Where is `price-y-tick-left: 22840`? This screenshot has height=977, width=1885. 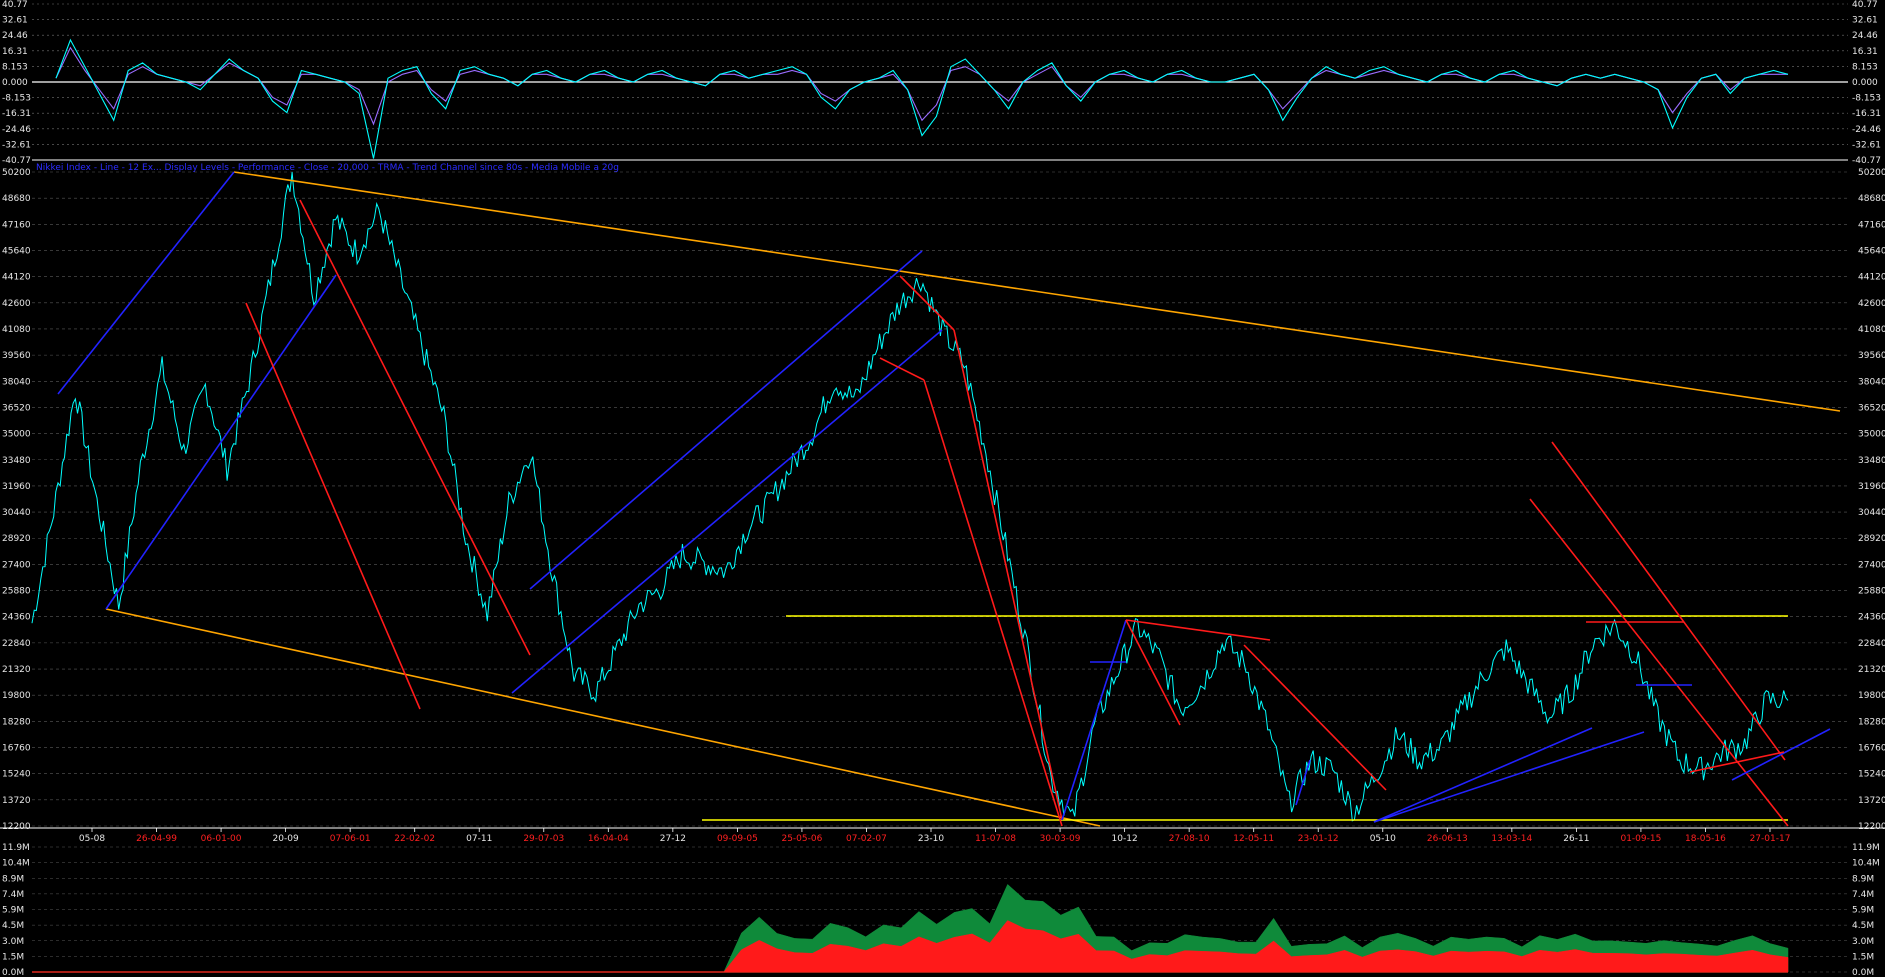
price-y-tick-left: 22840 is located at coordinates (16, 644).